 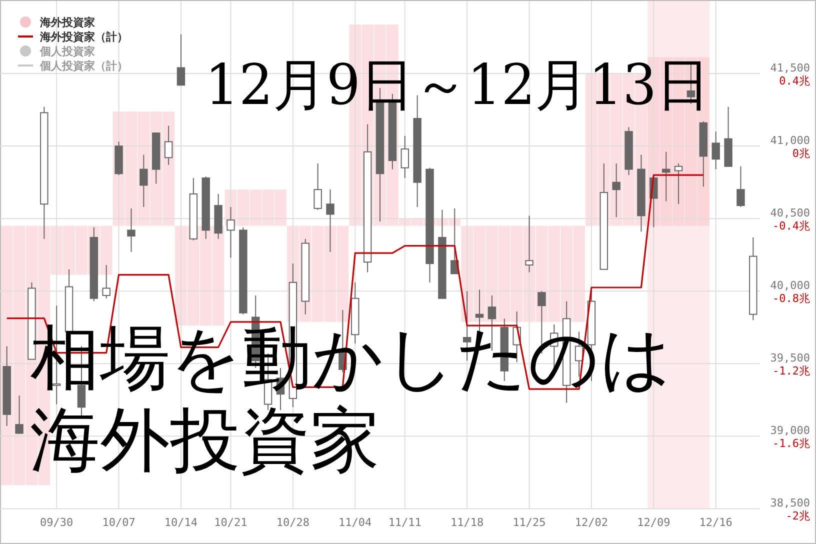 What do you see at coordinates (790, 358) in the screenshot?
I see `y-tick-label: 39,500` at bounding box center [790, 358].